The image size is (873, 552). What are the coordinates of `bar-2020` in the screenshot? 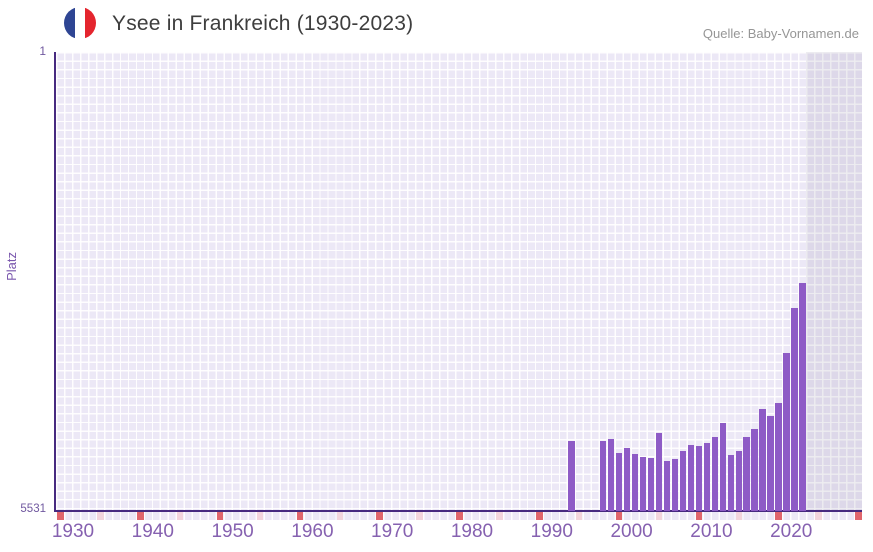 It's located at (778, 457).